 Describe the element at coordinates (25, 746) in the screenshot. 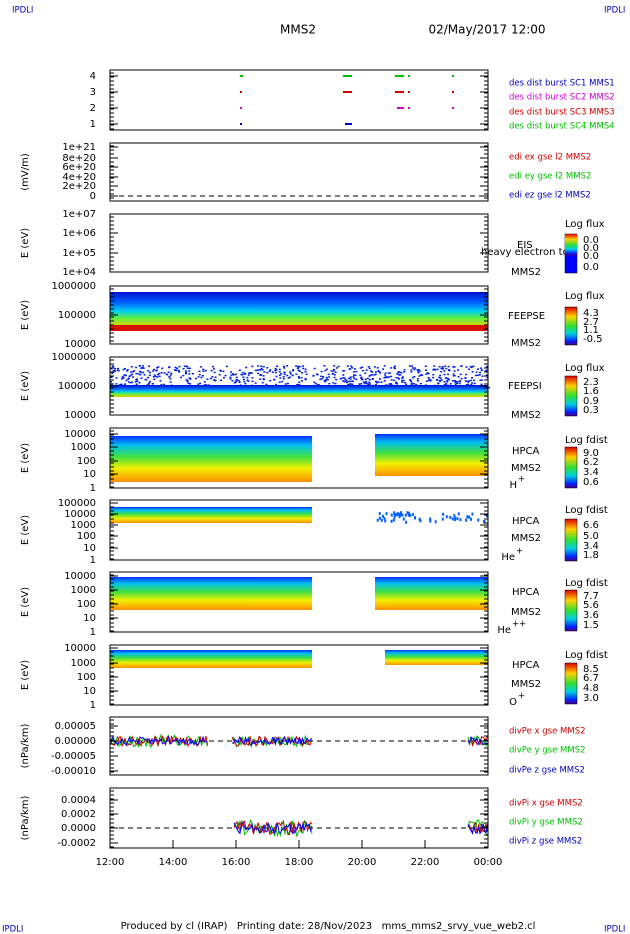

I see `y-axis-label: (nPa/km)` at that location.